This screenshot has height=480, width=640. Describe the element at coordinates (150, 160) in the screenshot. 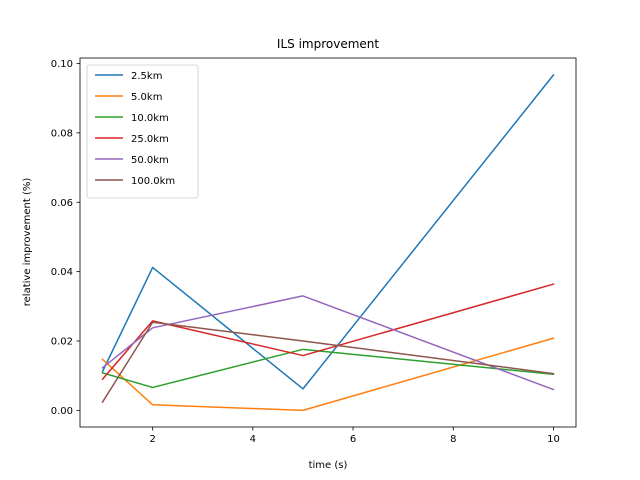

I see `legend-label: 50.0km` at that location.